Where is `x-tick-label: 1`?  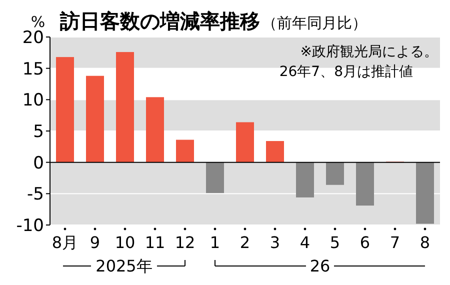 x-tick-label: 1 is located at coordinates (215, 242).